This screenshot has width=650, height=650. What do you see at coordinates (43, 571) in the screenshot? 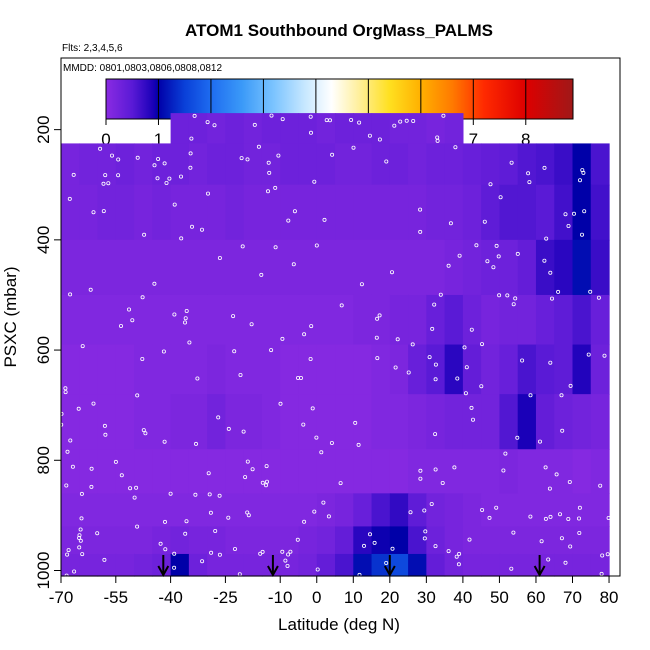
I see `y-tick-label: 1000` at bounding box center [43, 571].